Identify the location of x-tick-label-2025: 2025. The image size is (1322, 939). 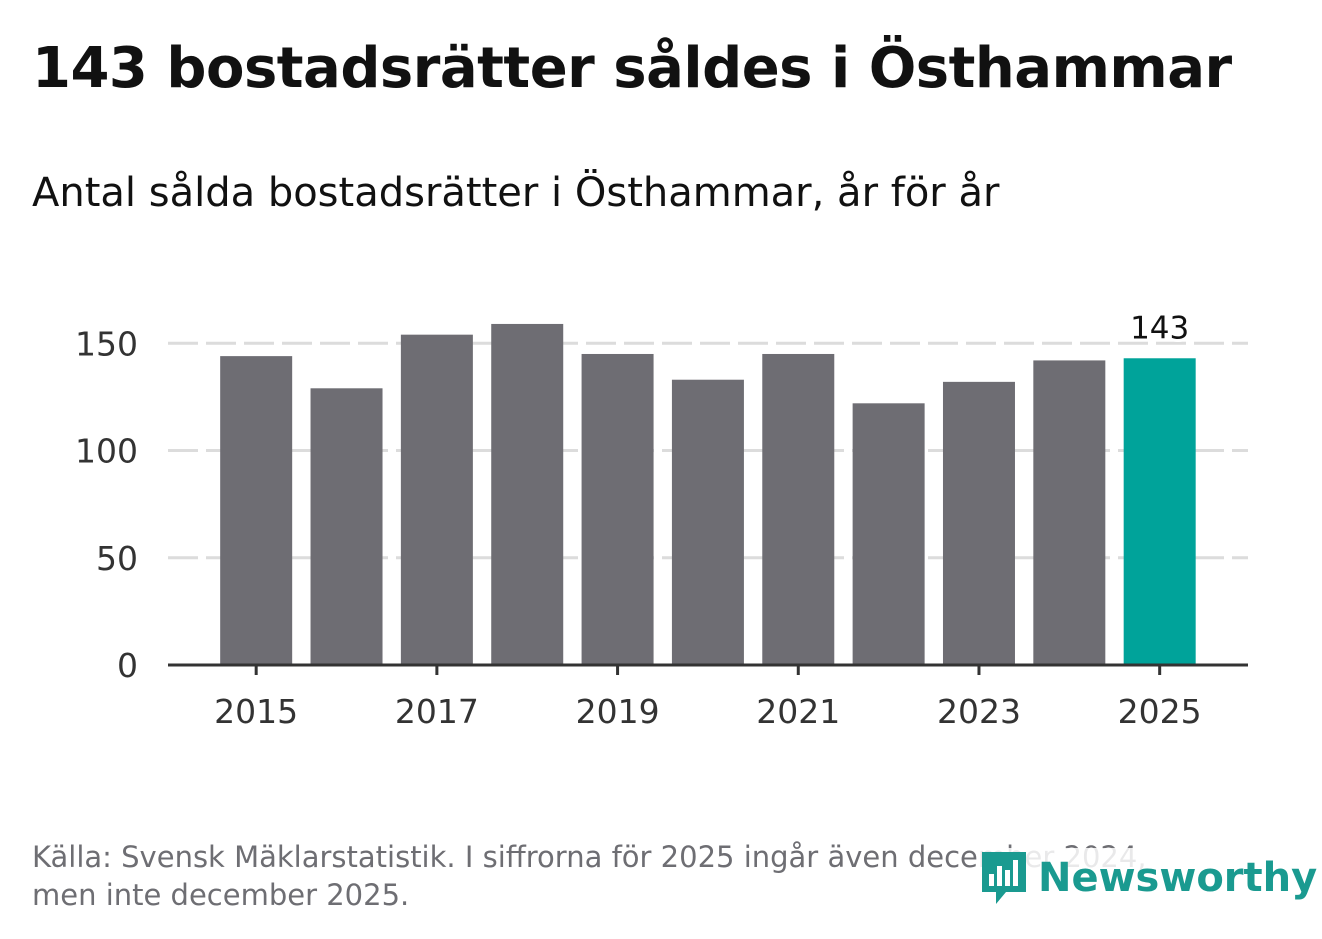
(1160, 711).